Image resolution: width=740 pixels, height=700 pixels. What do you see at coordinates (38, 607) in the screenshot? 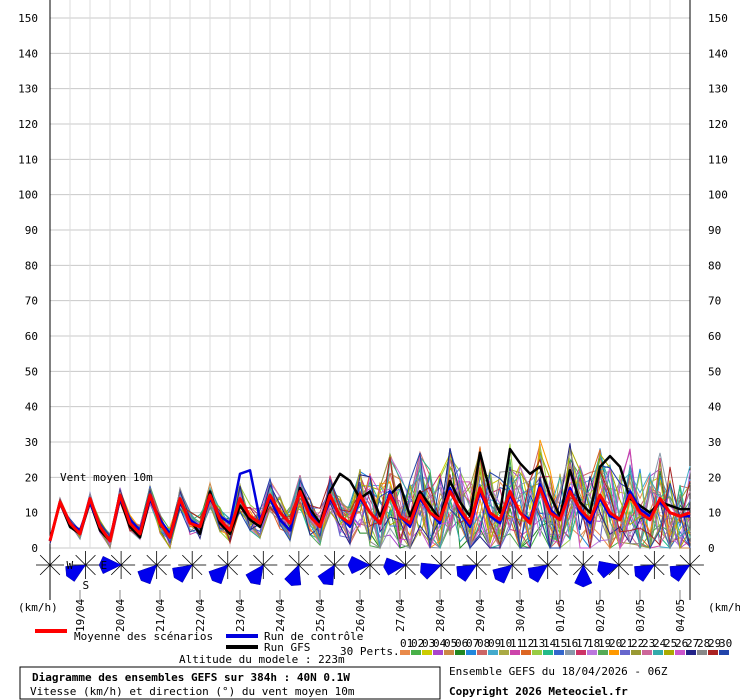
I see `y-unit-left: (km/h)` at bounding box center [38, 607].